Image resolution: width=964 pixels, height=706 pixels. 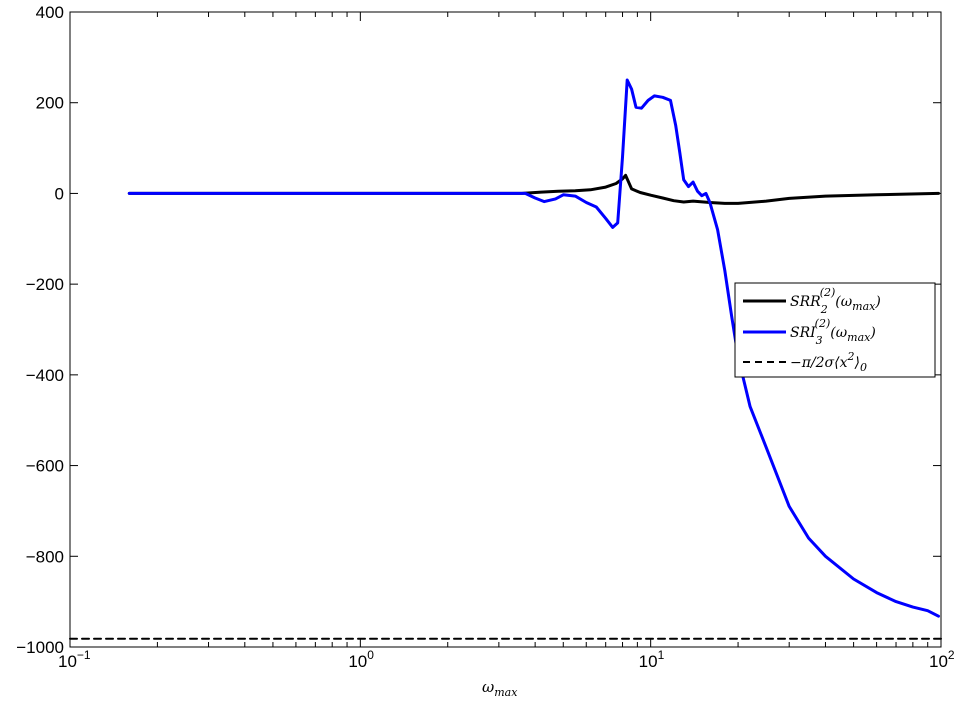 I want to click on x-tick-label: 10⁻¹, so click(x=74, y=659).